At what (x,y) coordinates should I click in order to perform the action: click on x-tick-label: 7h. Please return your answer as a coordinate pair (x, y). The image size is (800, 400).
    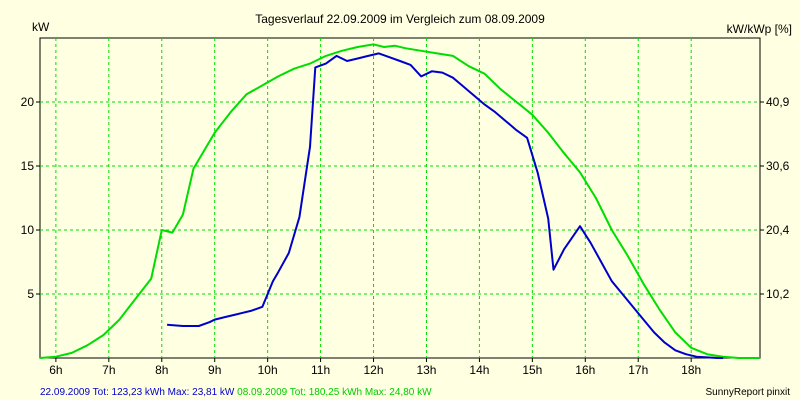
    Looking at the image, I should click on (108, 370).